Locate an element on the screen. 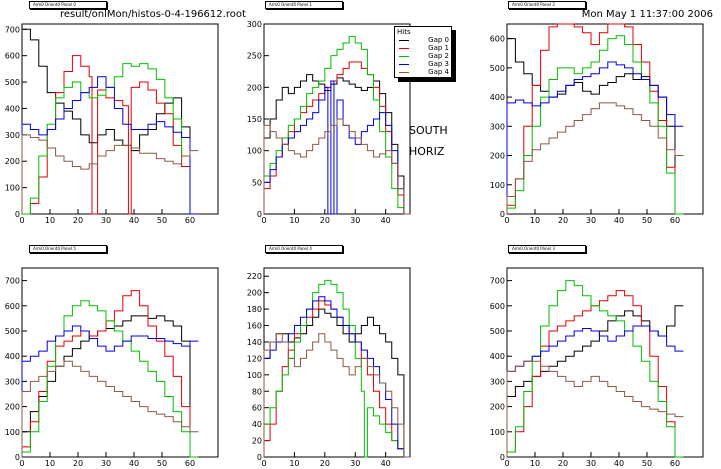  legend-label: Gap 3 is located at coordinates (438, 64).